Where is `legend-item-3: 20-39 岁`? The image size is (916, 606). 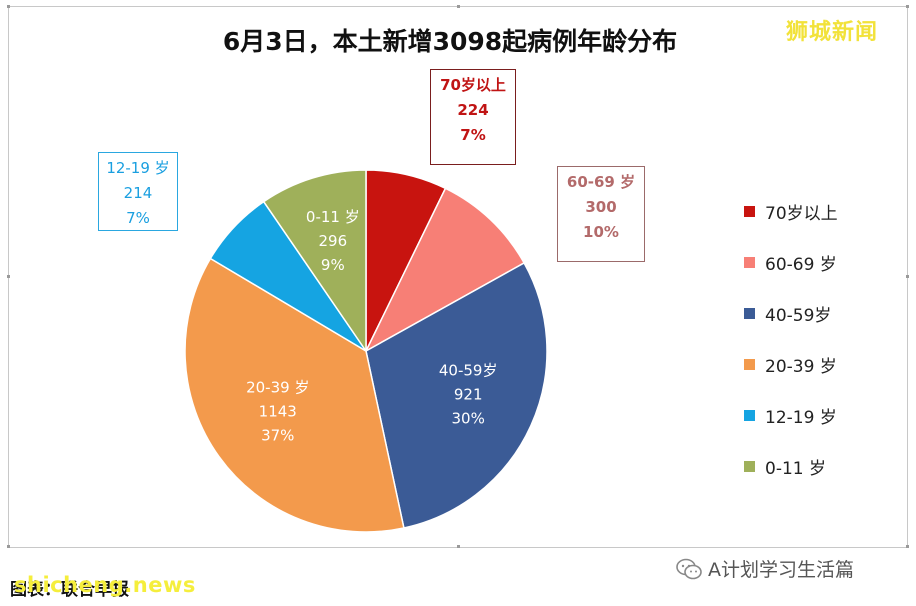 legend-item-3: 20-39 岁 is located at coordinates (791, 364).